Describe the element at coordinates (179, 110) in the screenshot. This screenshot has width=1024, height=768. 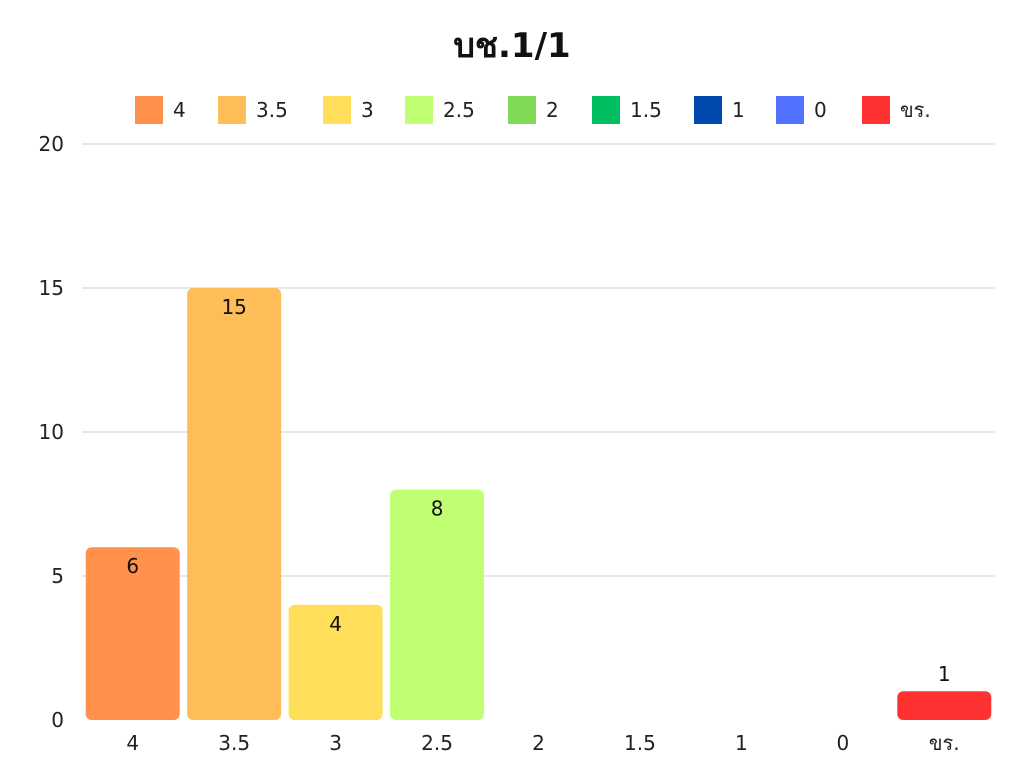
I see `legend-label: 4` at that location.